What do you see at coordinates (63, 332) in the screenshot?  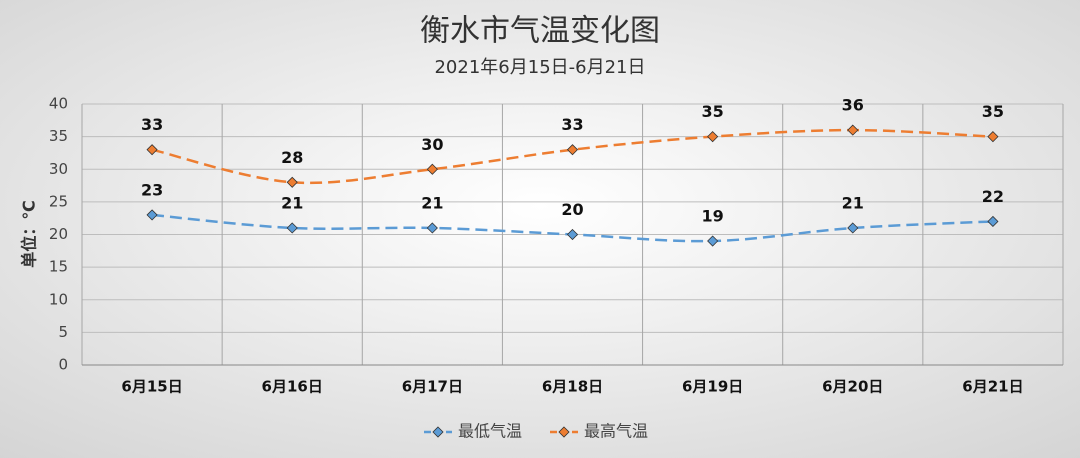 I see `y-tick-label: 5` at bounding box center [63, 332].